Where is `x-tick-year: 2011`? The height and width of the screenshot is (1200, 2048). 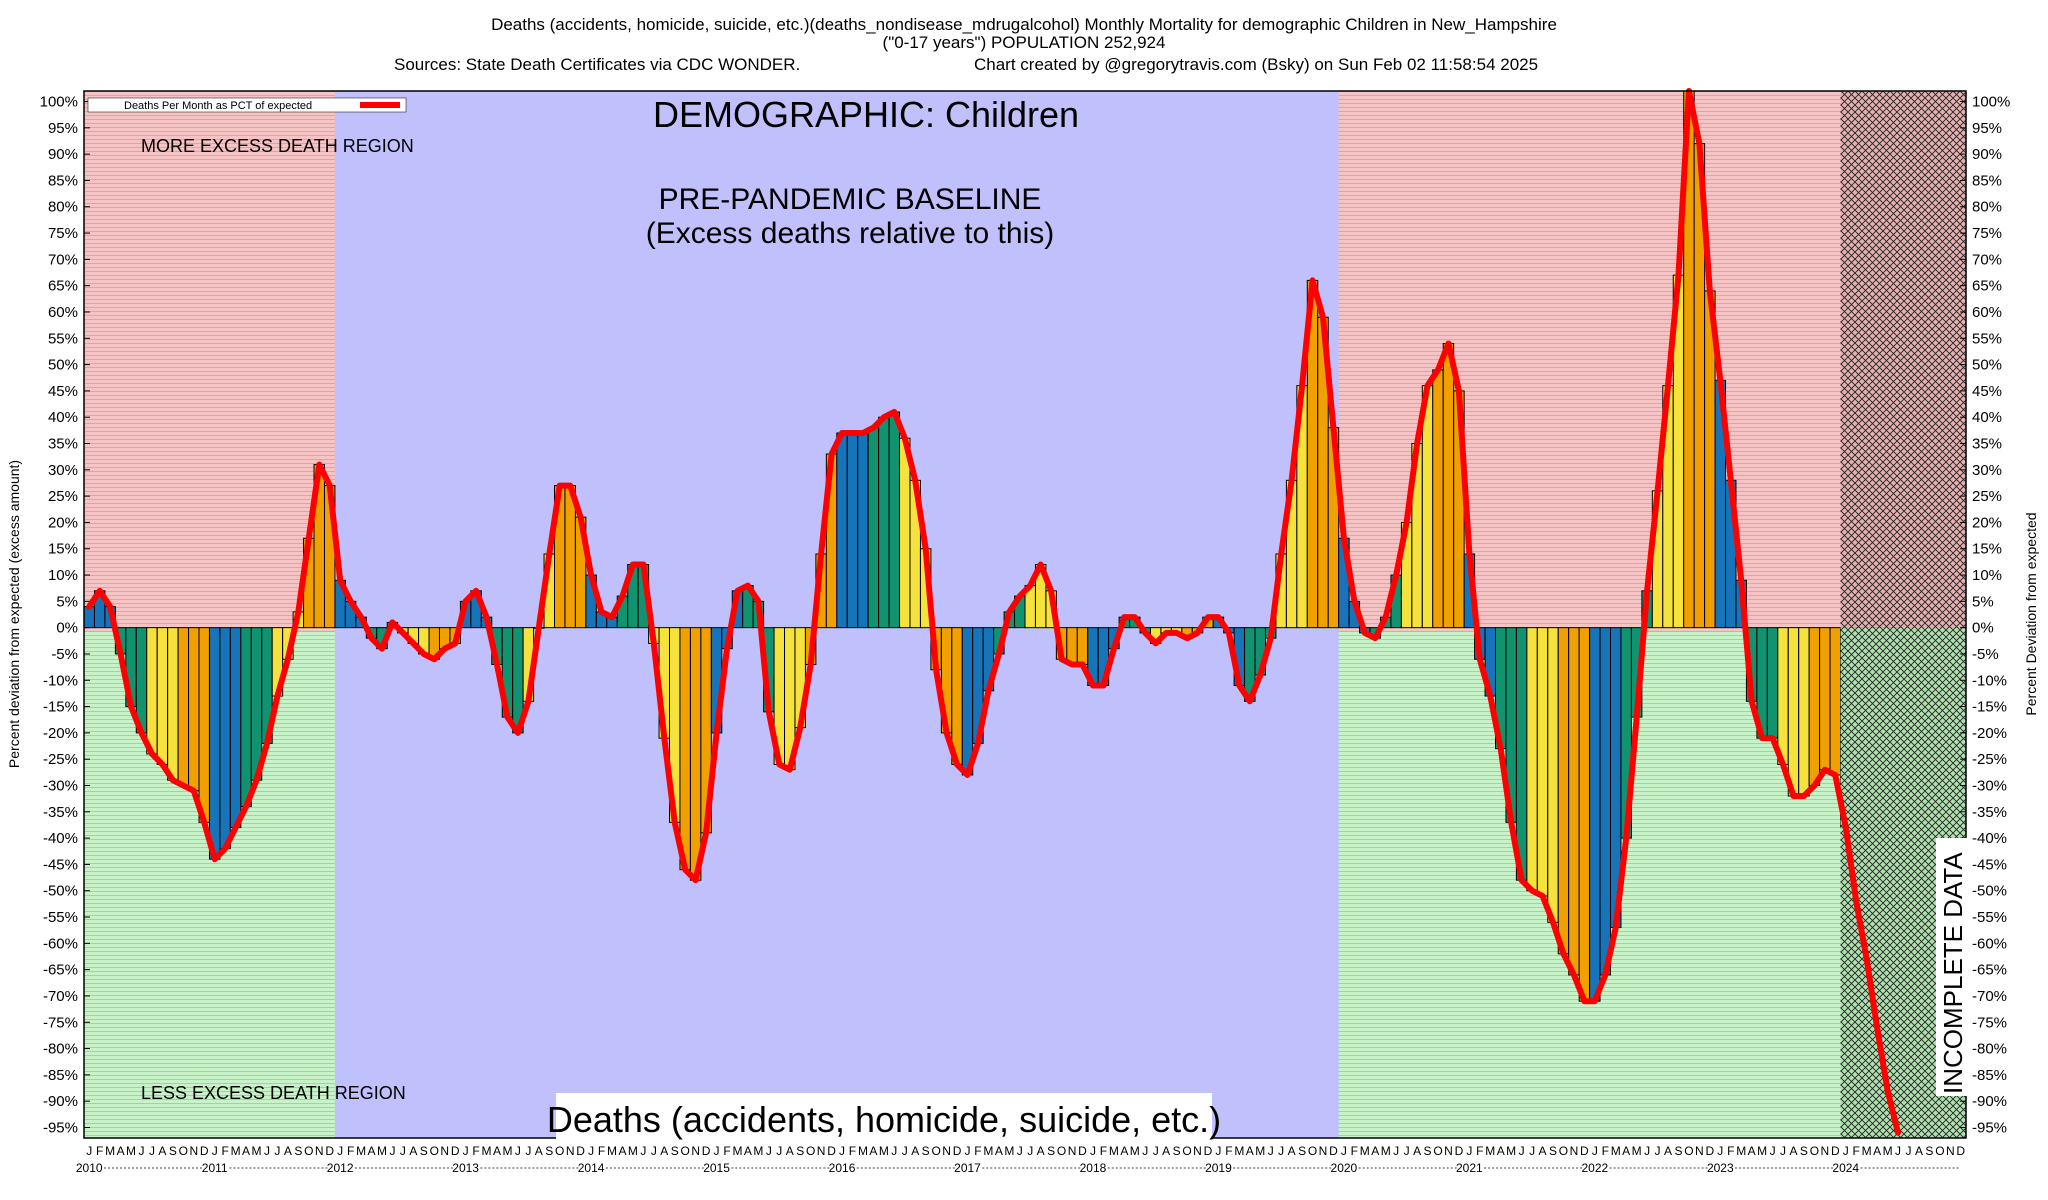 x-tick-year: 2011 is located at coordinates (215, 1168).